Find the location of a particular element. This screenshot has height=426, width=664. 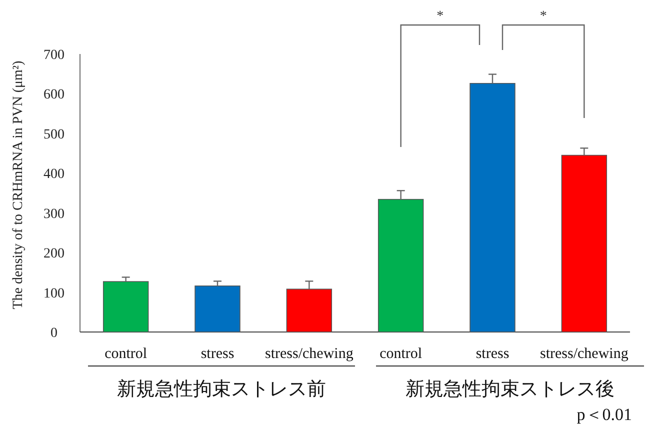

y-tick-label: 0 is located at coordinates (54, 333).